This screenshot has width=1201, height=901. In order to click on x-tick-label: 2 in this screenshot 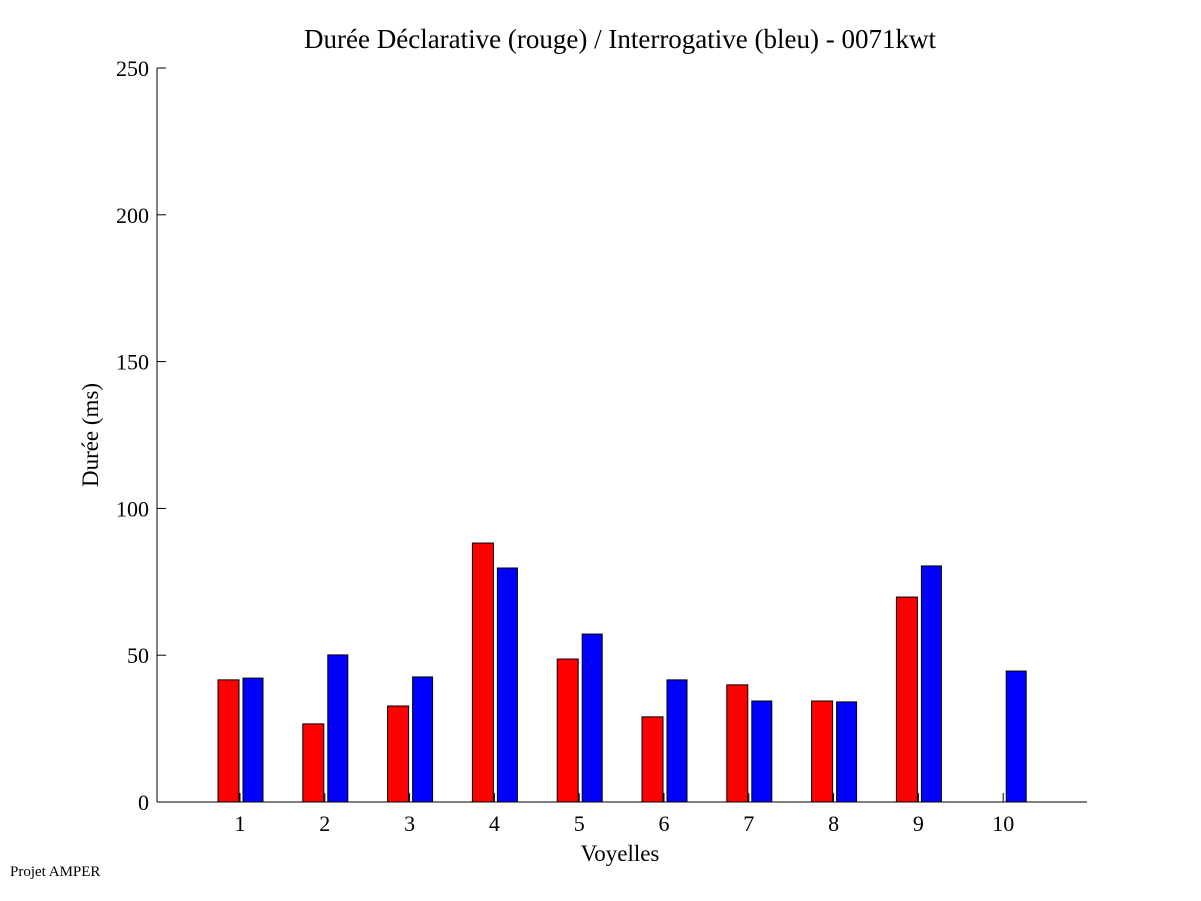, I will do `click(324, 823)`.